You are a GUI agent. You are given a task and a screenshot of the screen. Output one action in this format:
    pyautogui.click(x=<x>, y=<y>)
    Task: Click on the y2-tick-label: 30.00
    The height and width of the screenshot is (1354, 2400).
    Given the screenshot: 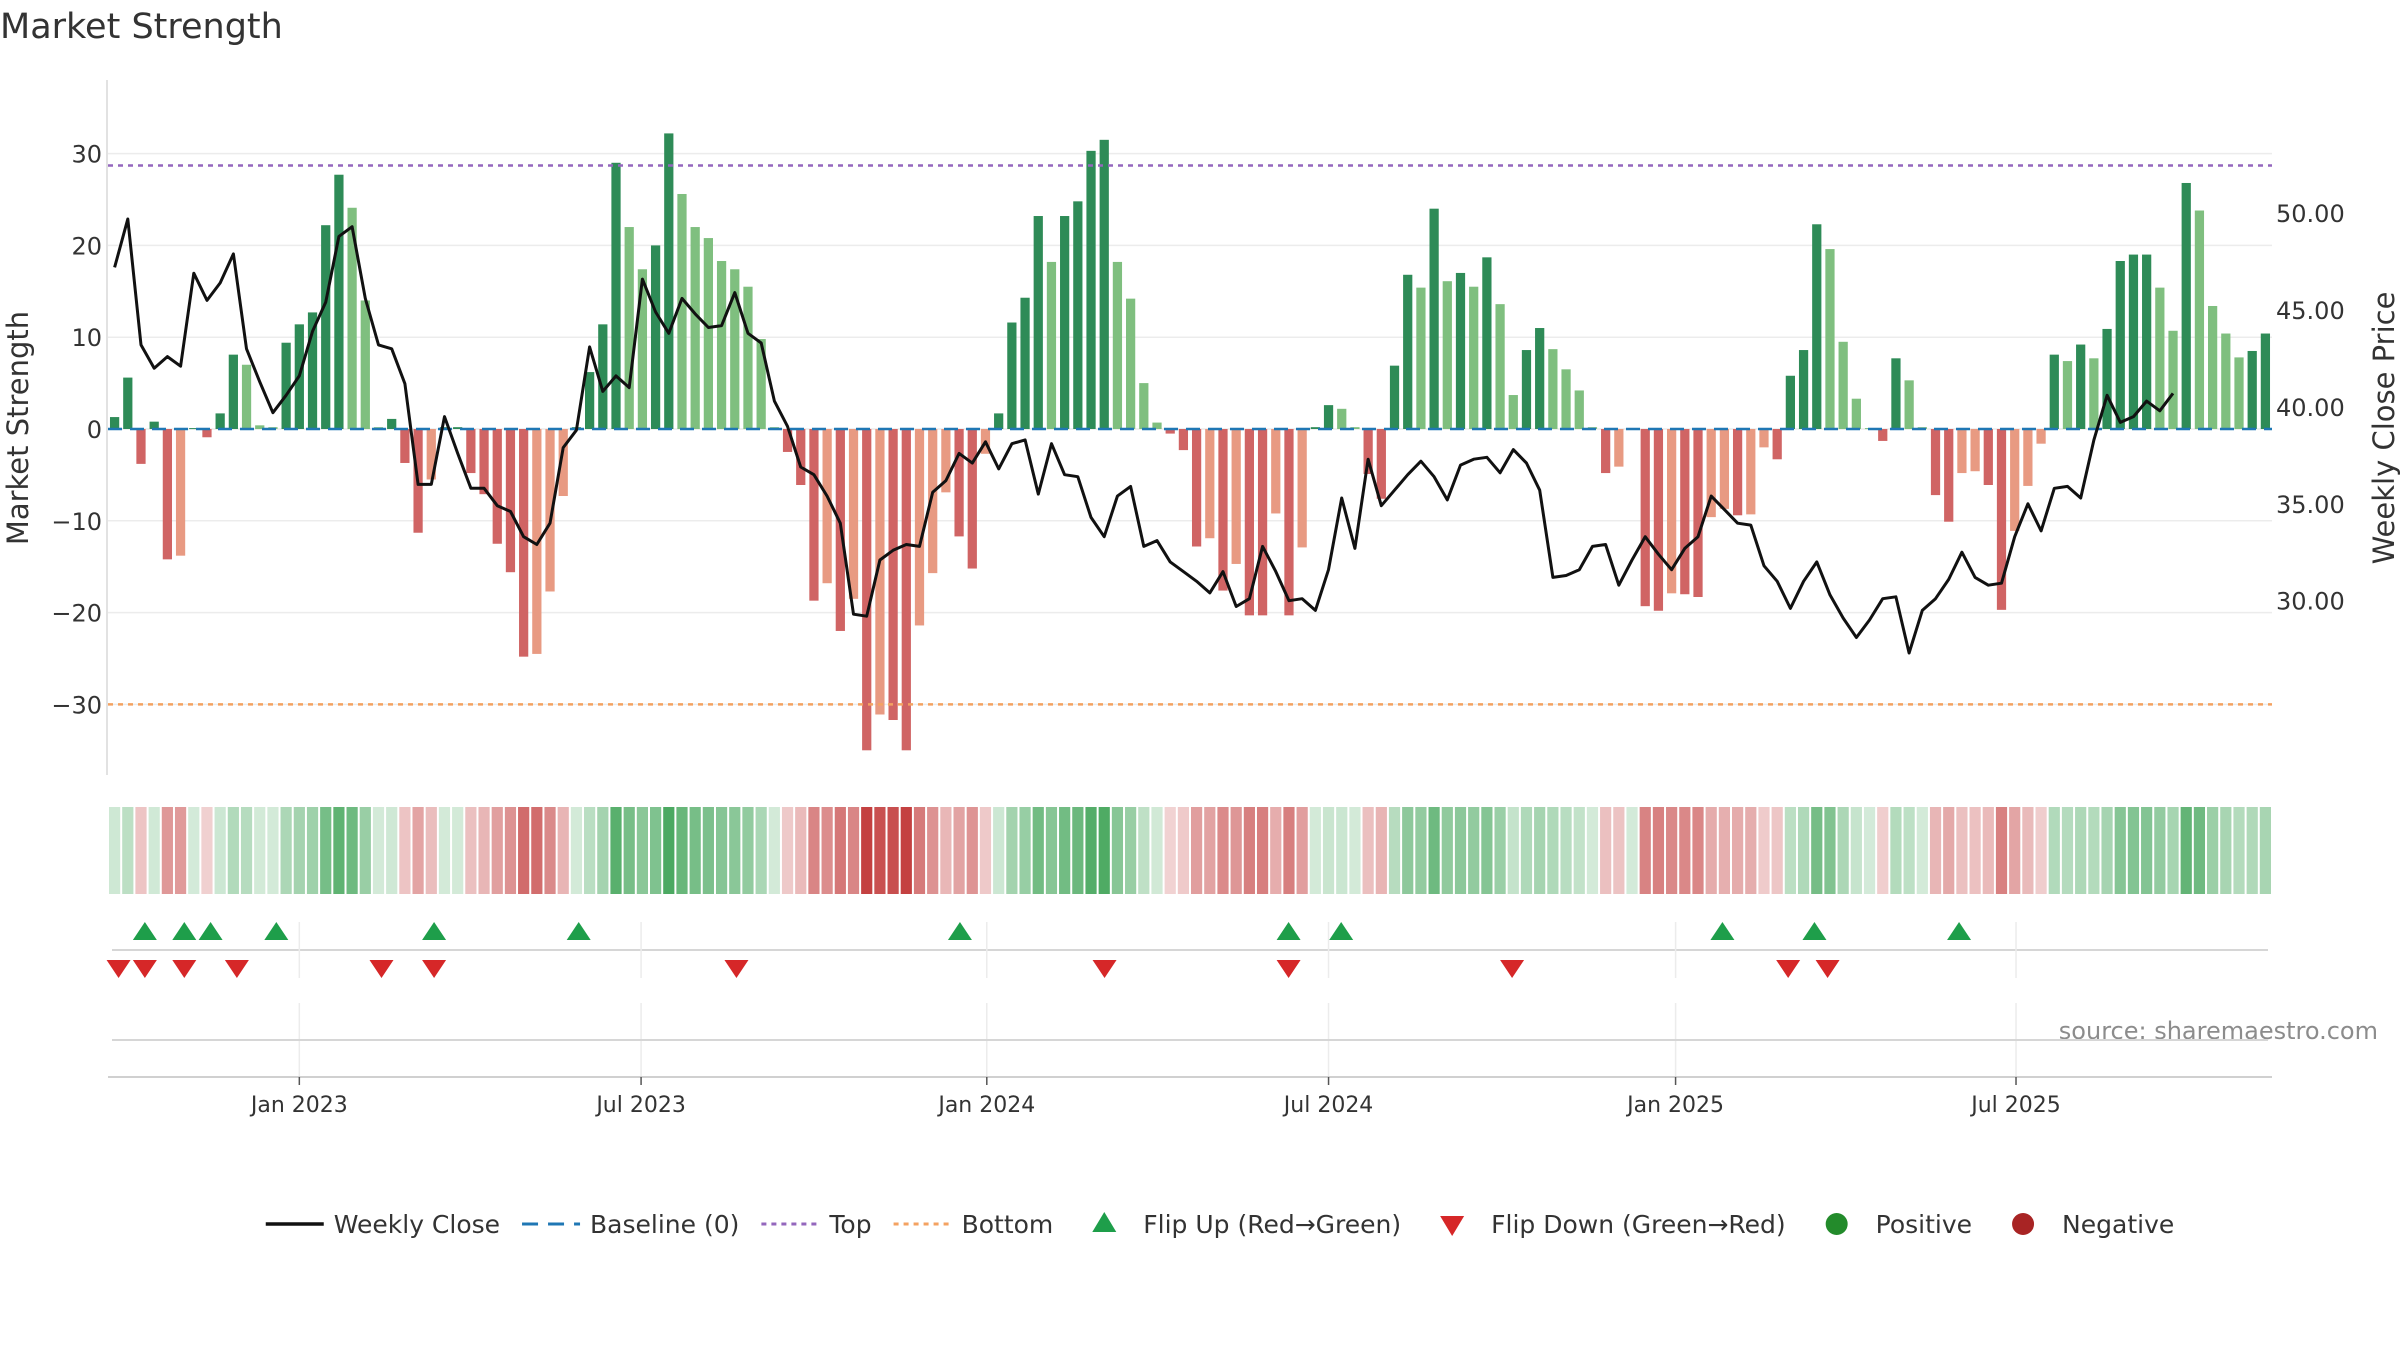 What is the action you would take?
    pyautogui.click(x=2310, y=602)
    